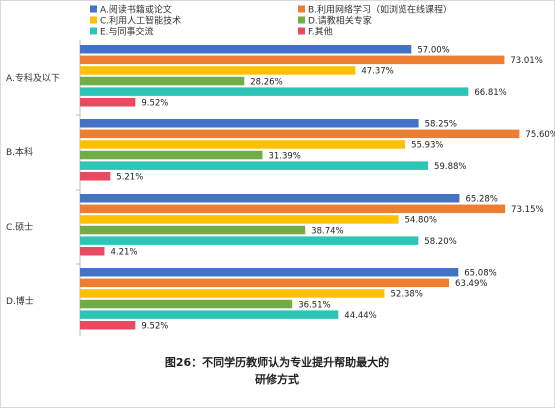 This screenshot has height=408, width=555. Describe the element at coordinates (123, 253) in the screenshot. I see `value-label-3-6: 4.21%` at that location.